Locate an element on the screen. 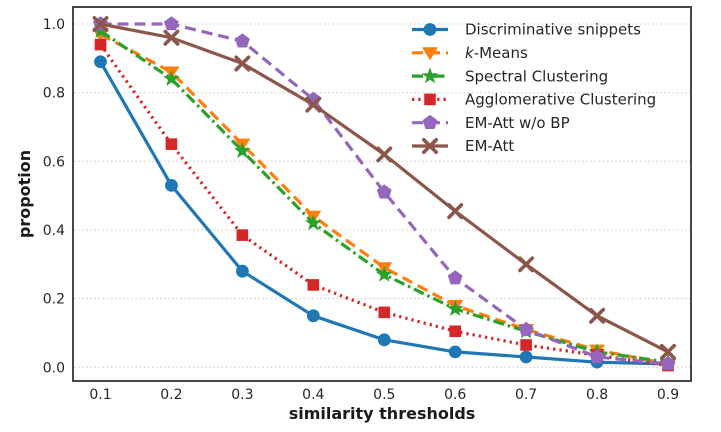  x-tick-label: 0.7 is located at coordinates (526, 395).